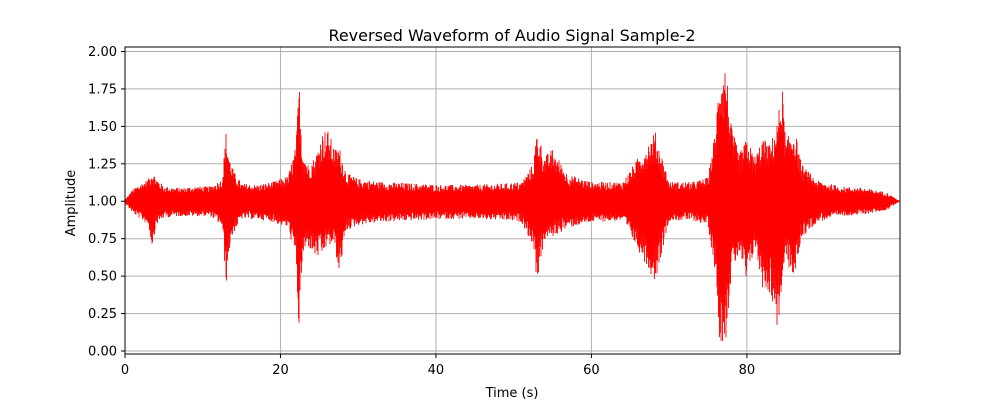 The height and width of the screenshot is (405, 1000). What do you see at coordinates (102, 89) in the screenshot?
I see `y-tick-label: 1.75` at bounding box center [102, 89].